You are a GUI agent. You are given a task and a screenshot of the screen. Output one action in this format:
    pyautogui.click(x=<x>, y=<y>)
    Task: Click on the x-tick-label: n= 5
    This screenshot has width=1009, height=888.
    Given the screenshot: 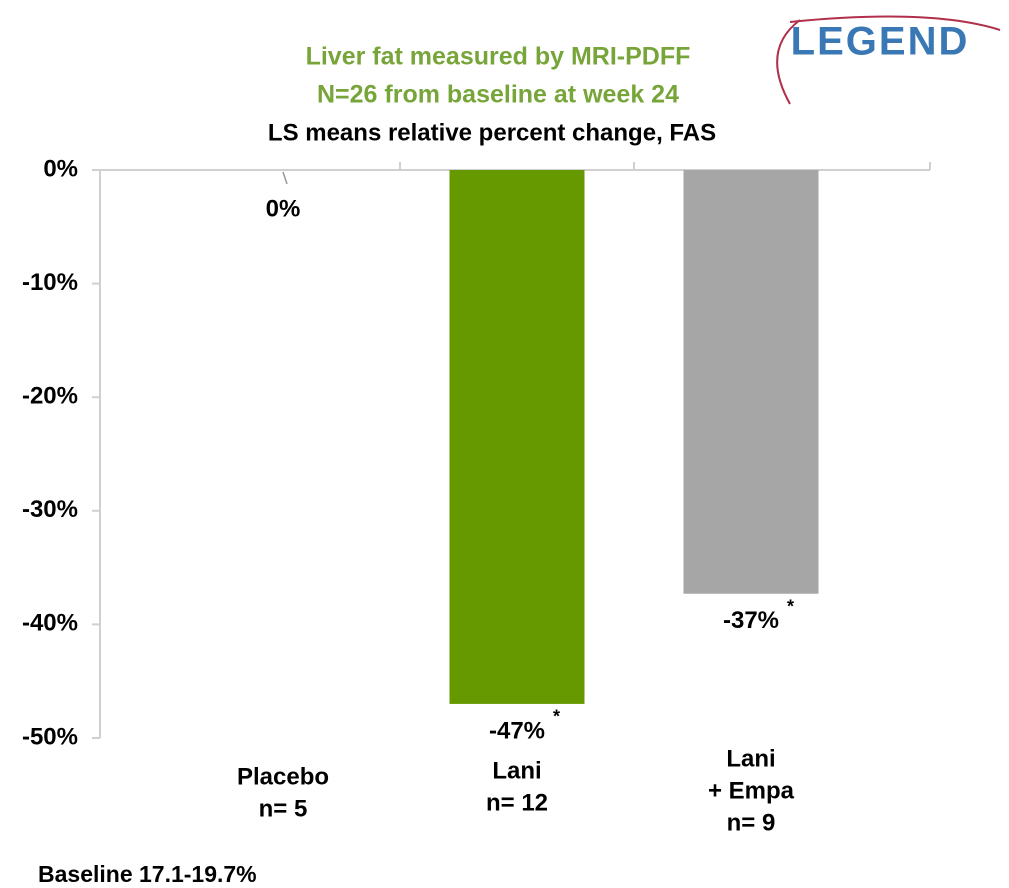 What is the action you would take?
    pyautogui.click(x=283, y=808)
    